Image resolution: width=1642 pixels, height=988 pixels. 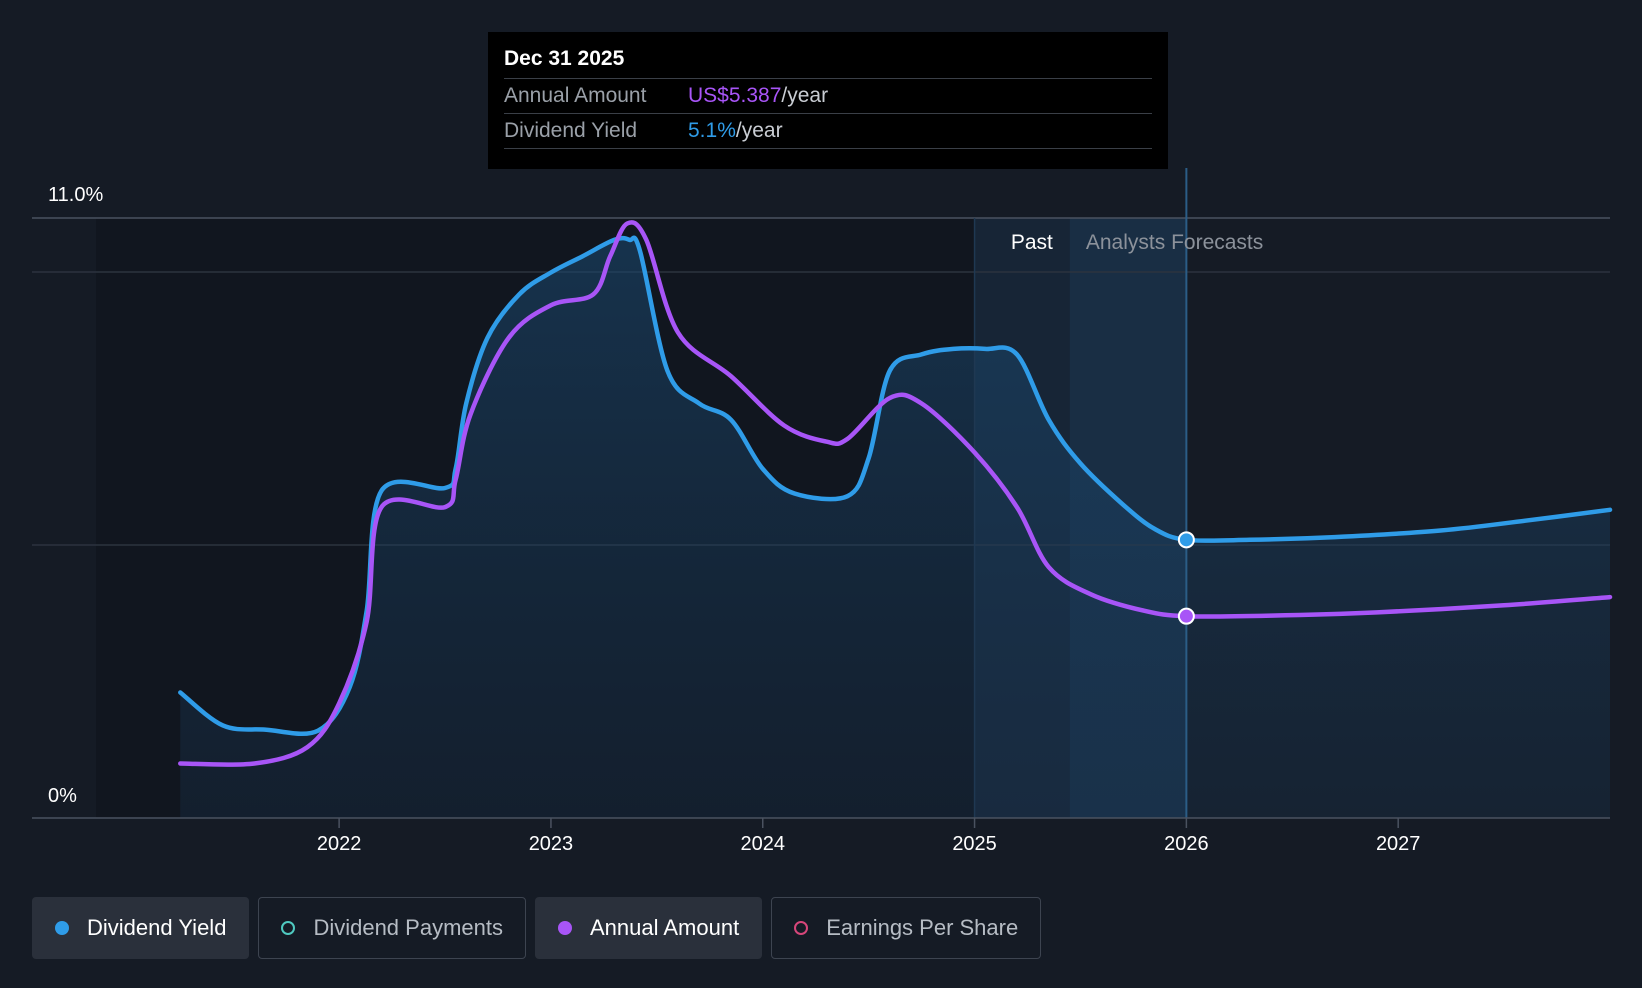 What do you see at coordinates (62, 796) in the screenshot?
I see `y-tick-label-min: 0%` at bounding box center [62, 796].